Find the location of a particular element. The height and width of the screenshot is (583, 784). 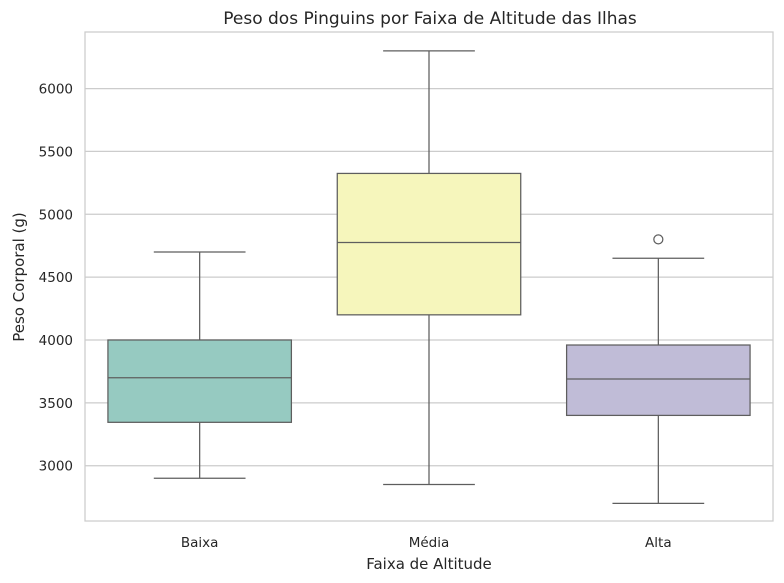

y-tick-label: 4500 is located at coordinates (56, 278).